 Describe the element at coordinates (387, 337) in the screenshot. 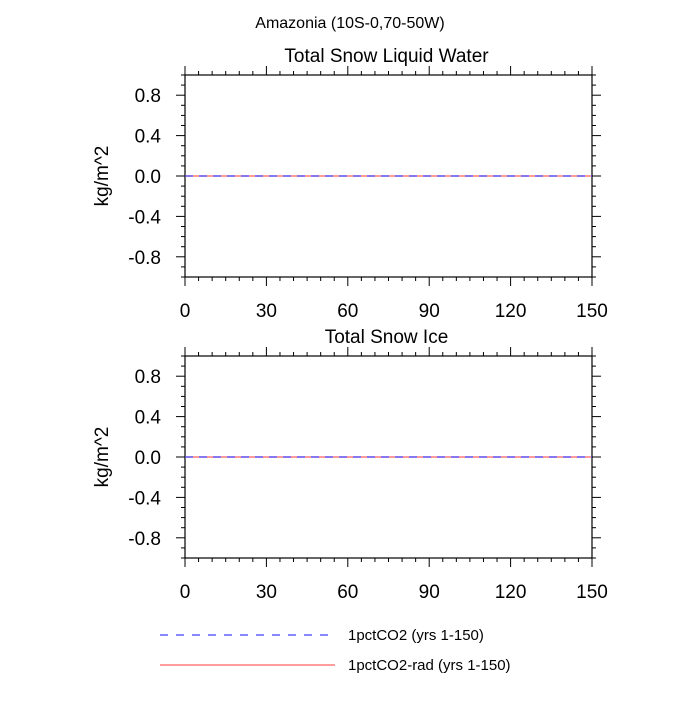

I see `panel-title: Total Snow Ice` at that location.